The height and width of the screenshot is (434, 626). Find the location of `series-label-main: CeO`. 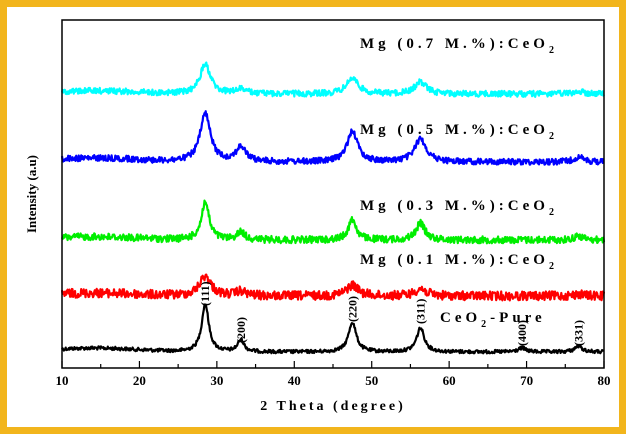

series-label-main: CeO is located at coordinates (460, 318).